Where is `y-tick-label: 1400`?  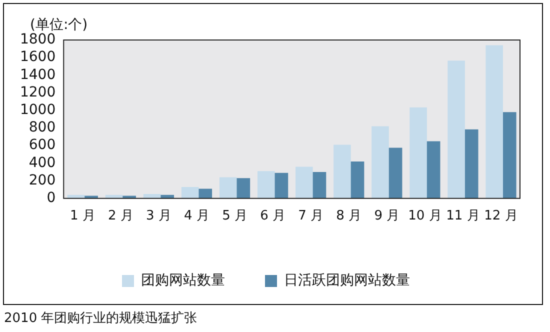 y-tick-label: 1400 is located at coordinates (38, 74).